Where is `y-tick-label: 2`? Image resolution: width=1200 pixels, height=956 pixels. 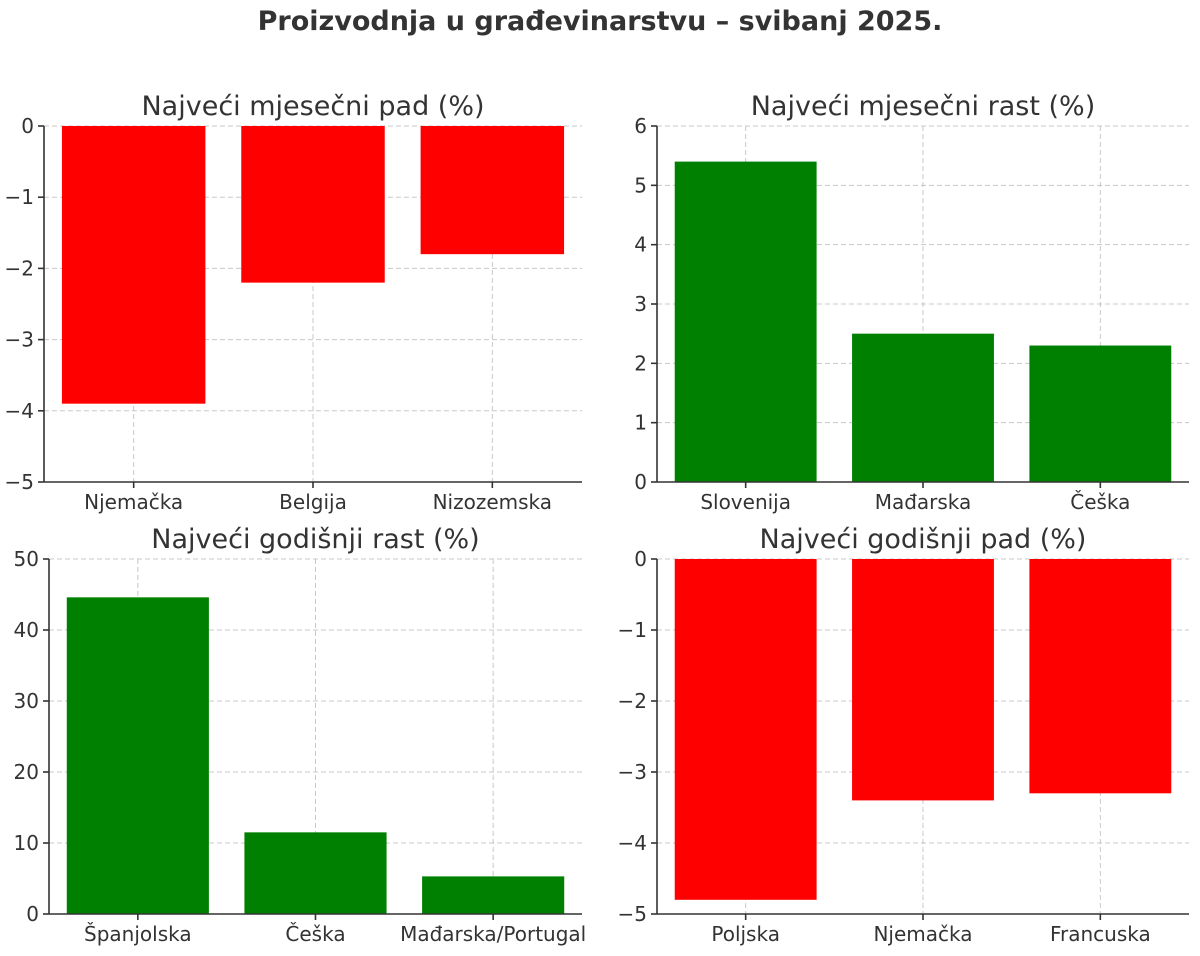 y-tick-label: 2 is located at coordinates (640, 363).